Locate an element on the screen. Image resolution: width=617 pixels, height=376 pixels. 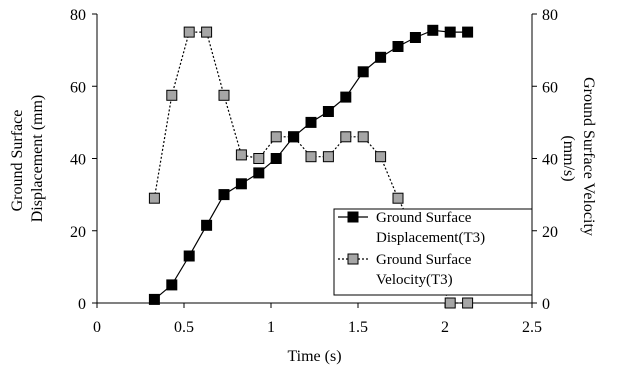
y-axis-right-title: Ground Surface Velocity (mm/s) is located at coordinates (578, 158).